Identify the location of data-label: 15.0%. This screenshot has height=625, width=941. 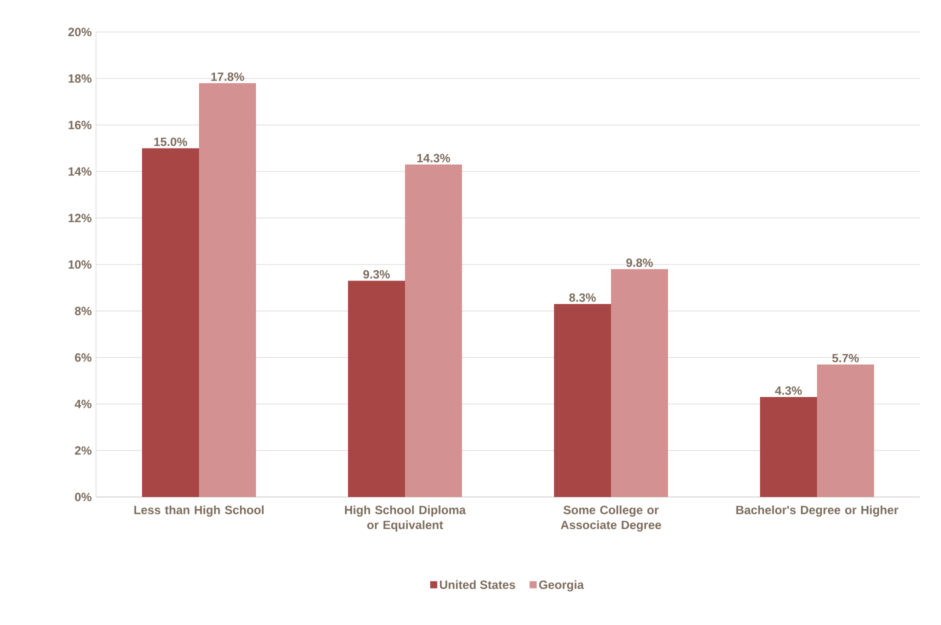
(171, 142).